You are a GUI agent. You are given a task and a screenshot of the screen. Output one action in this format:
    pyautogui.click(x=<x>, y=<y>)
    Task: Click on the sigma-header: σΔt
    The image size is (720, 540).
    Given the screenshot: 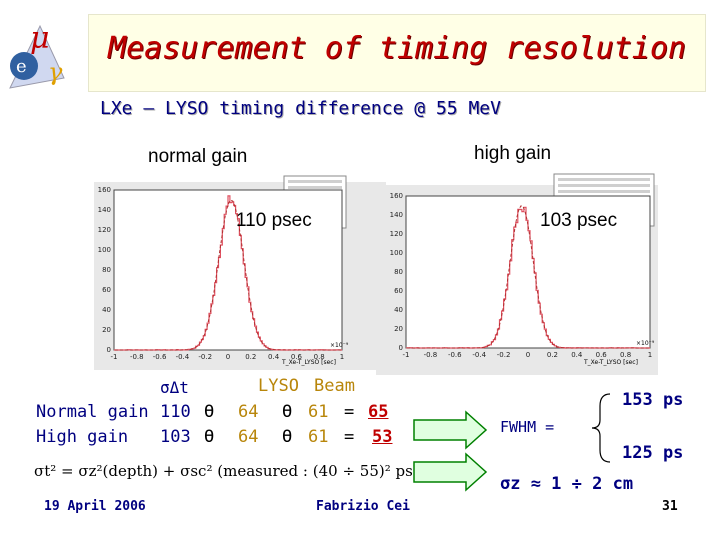 What is the action you would take?
    pyautogui.click(x=174, y=387)
    